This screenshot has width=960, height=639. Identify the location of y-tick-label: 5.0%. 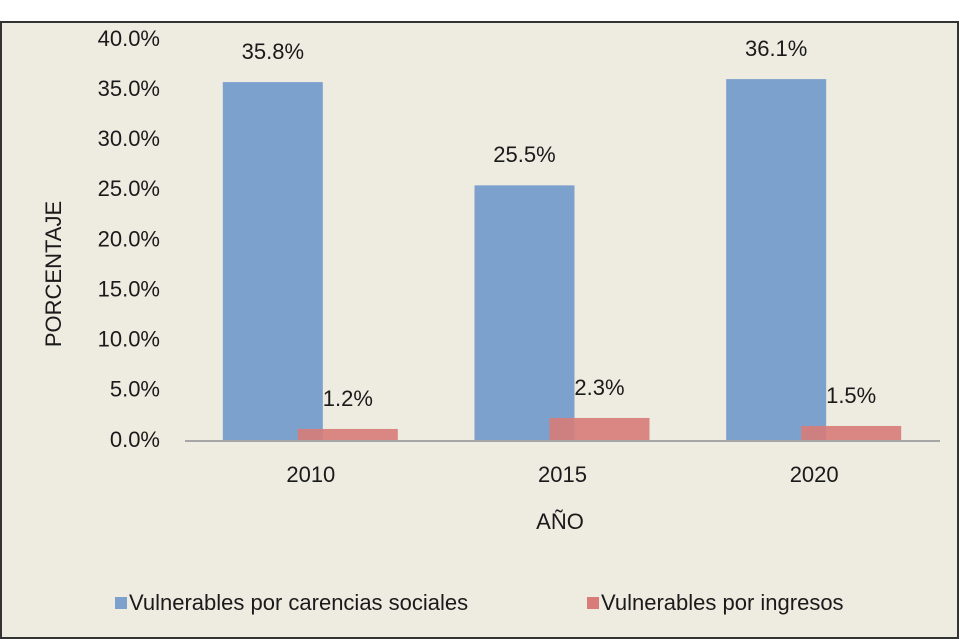
(135, 389).